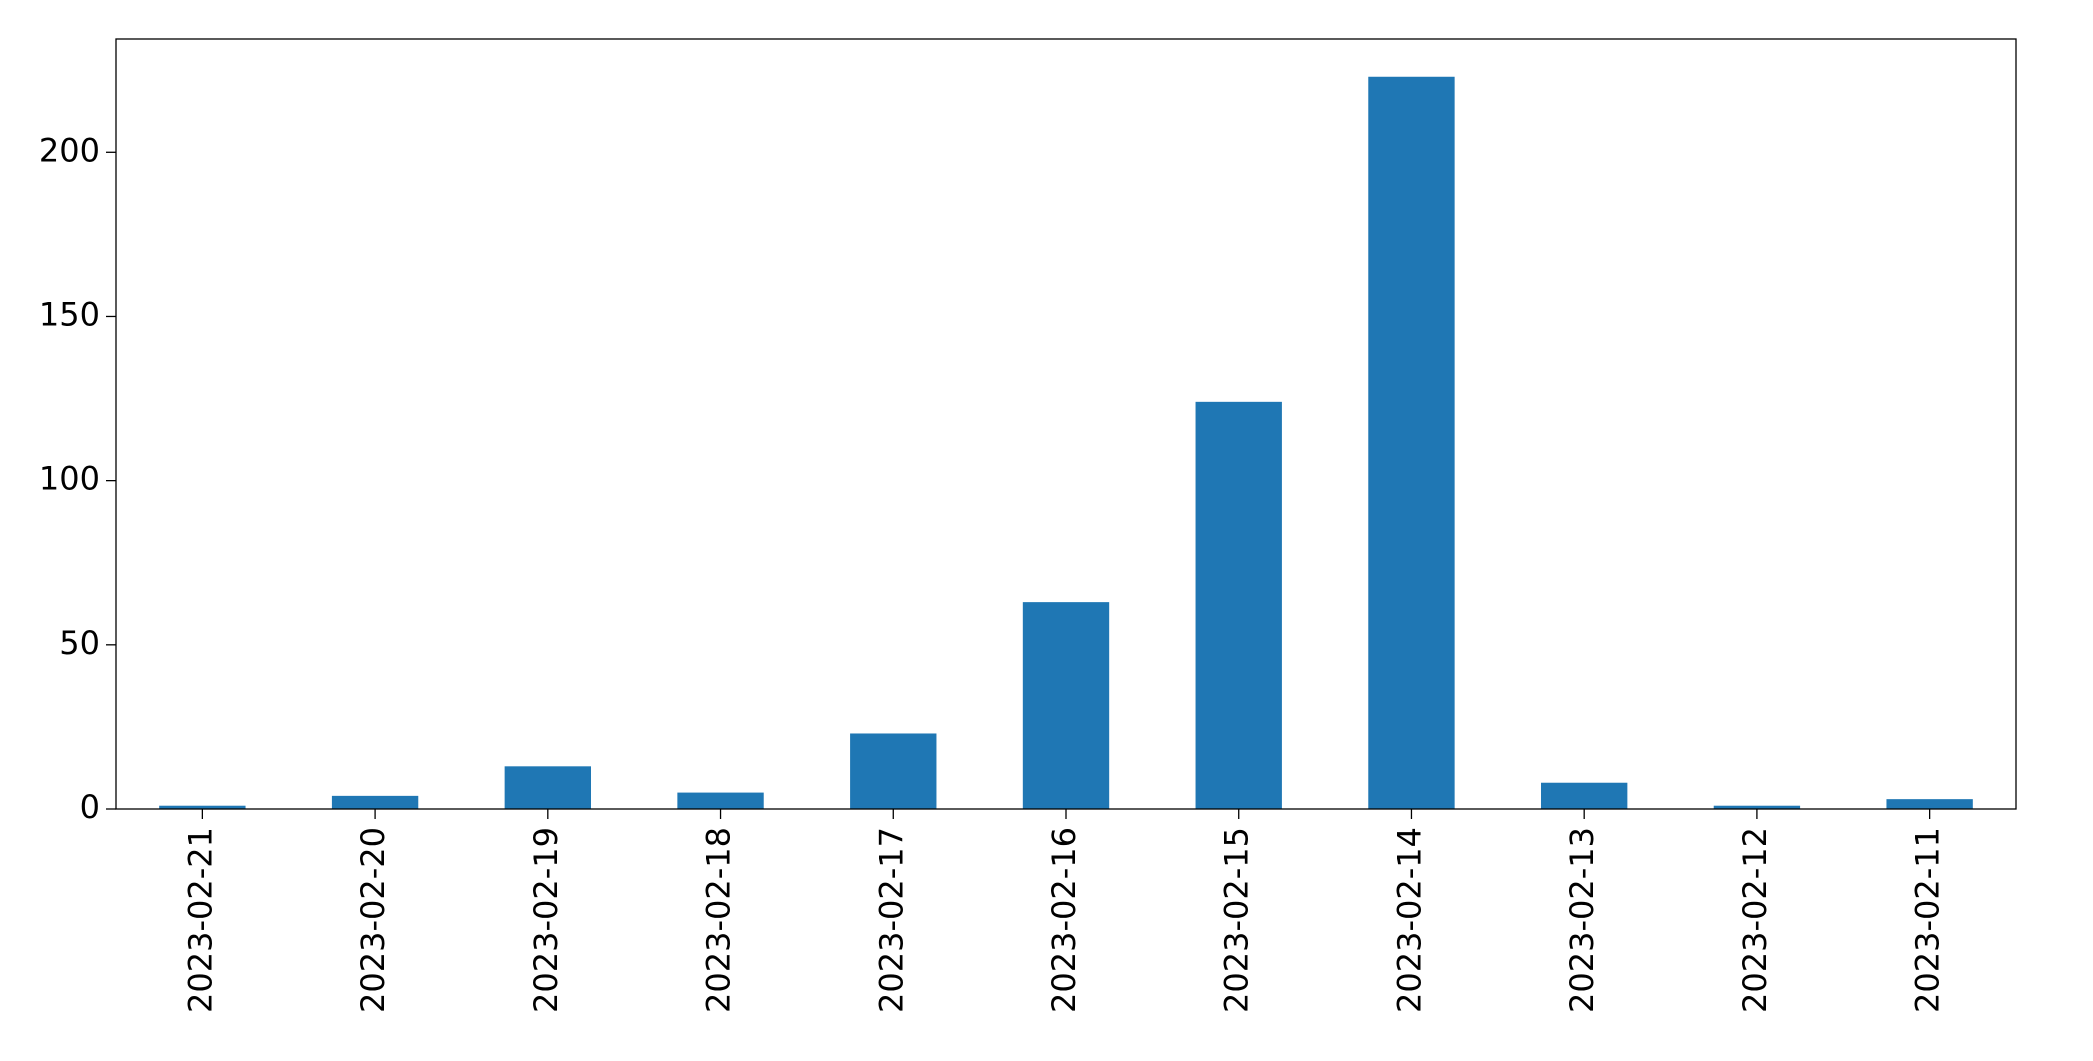 Image resolution: width=2093 pixels, height=1061 pixels. I want to click on x-tick-label: 2023-02-20, so click(373, 920).